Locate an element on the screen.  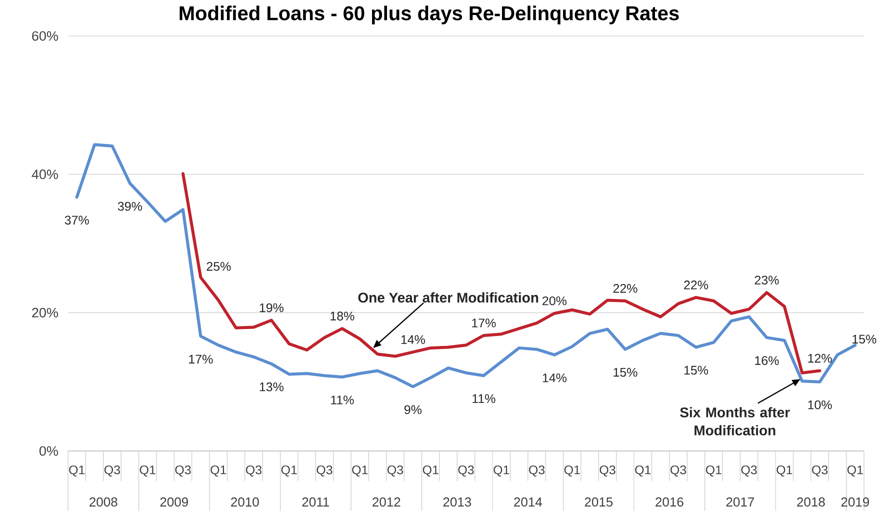
text: 2018 is located at coordinates (811, 502).